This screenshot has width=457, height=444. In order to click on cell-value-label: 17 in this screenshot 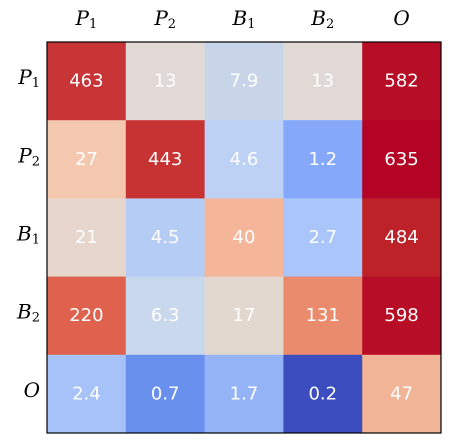, I will do `click(244, 315)`.